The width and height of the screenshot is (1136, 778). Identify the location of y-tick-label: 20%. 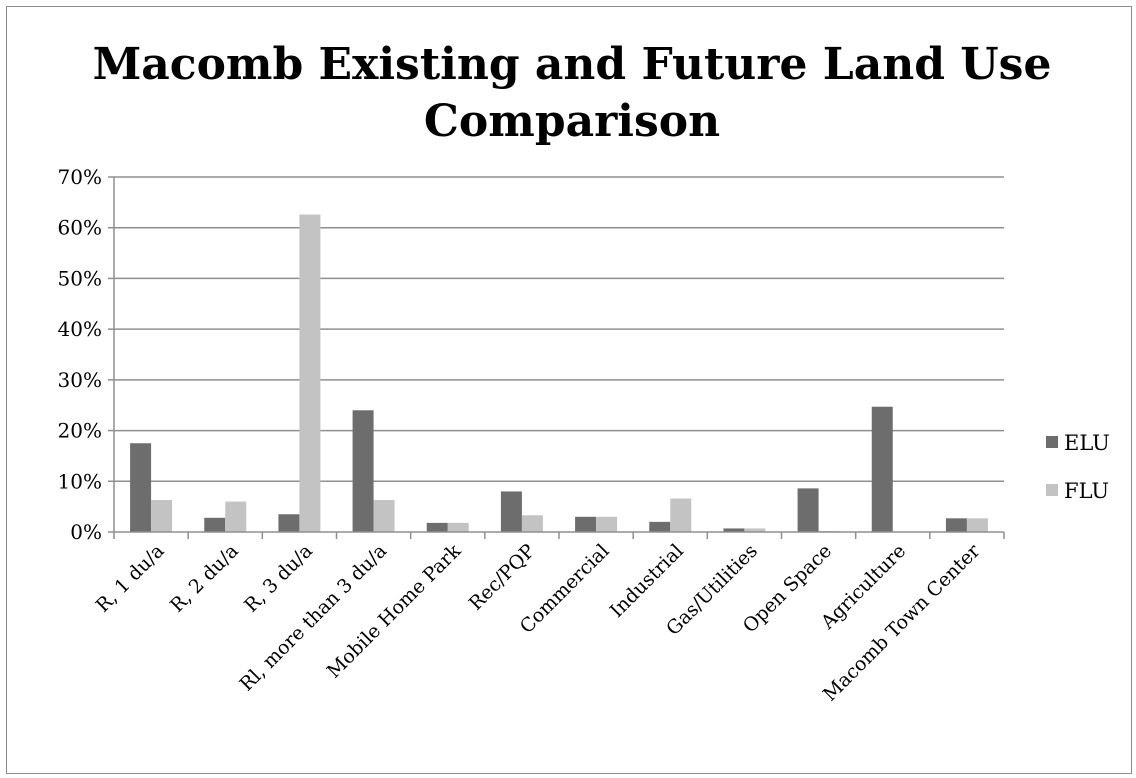
(80, 431).